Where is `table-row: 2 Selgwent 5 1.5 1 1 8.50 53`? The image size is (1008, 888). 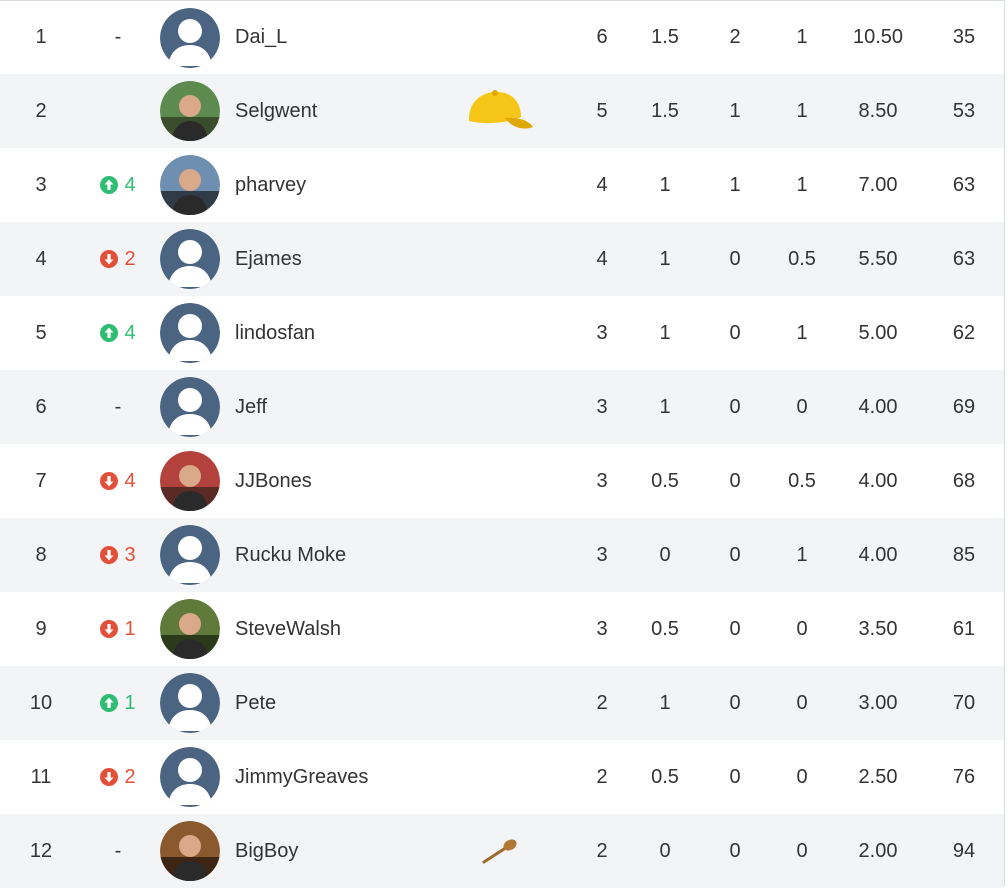
table-row: 2 Selgwent 5 1.5 1 1 8.50 53 is located at coordinates (502, 111).